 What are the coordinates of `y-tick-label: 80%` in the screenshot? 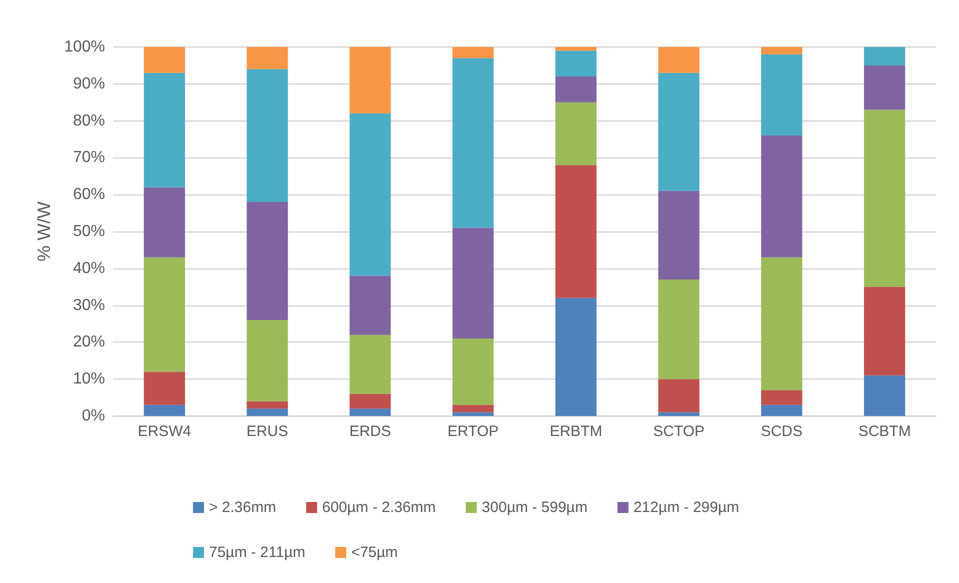 It's located at (88, 121).